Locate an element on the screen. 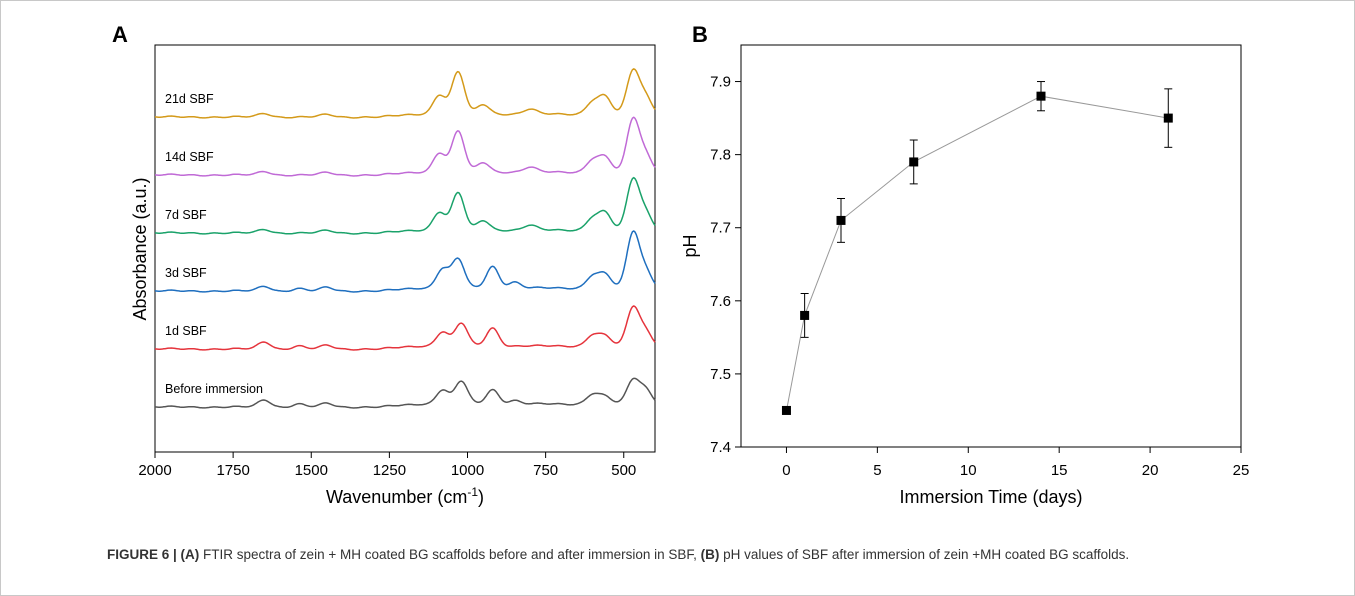  x-tick-label: 25 is located at coordinates (1241, 470).